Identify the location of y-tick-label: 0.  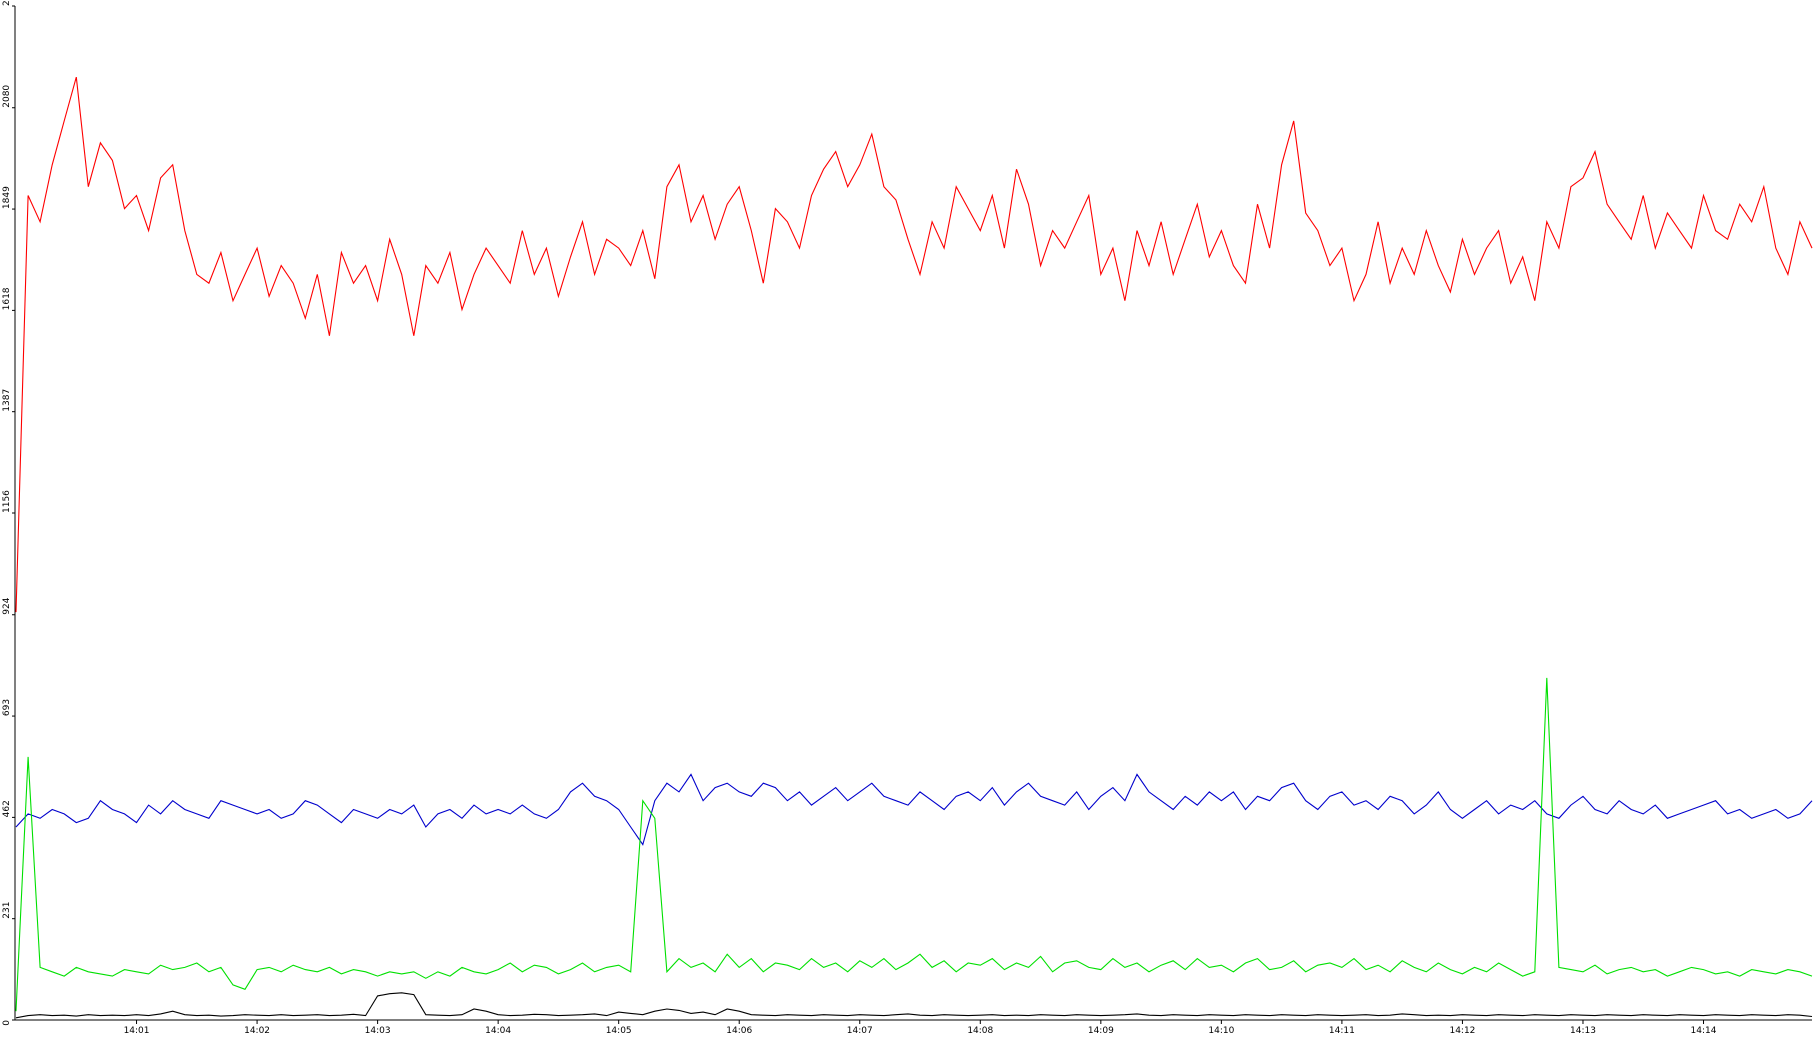
(7, 1023).